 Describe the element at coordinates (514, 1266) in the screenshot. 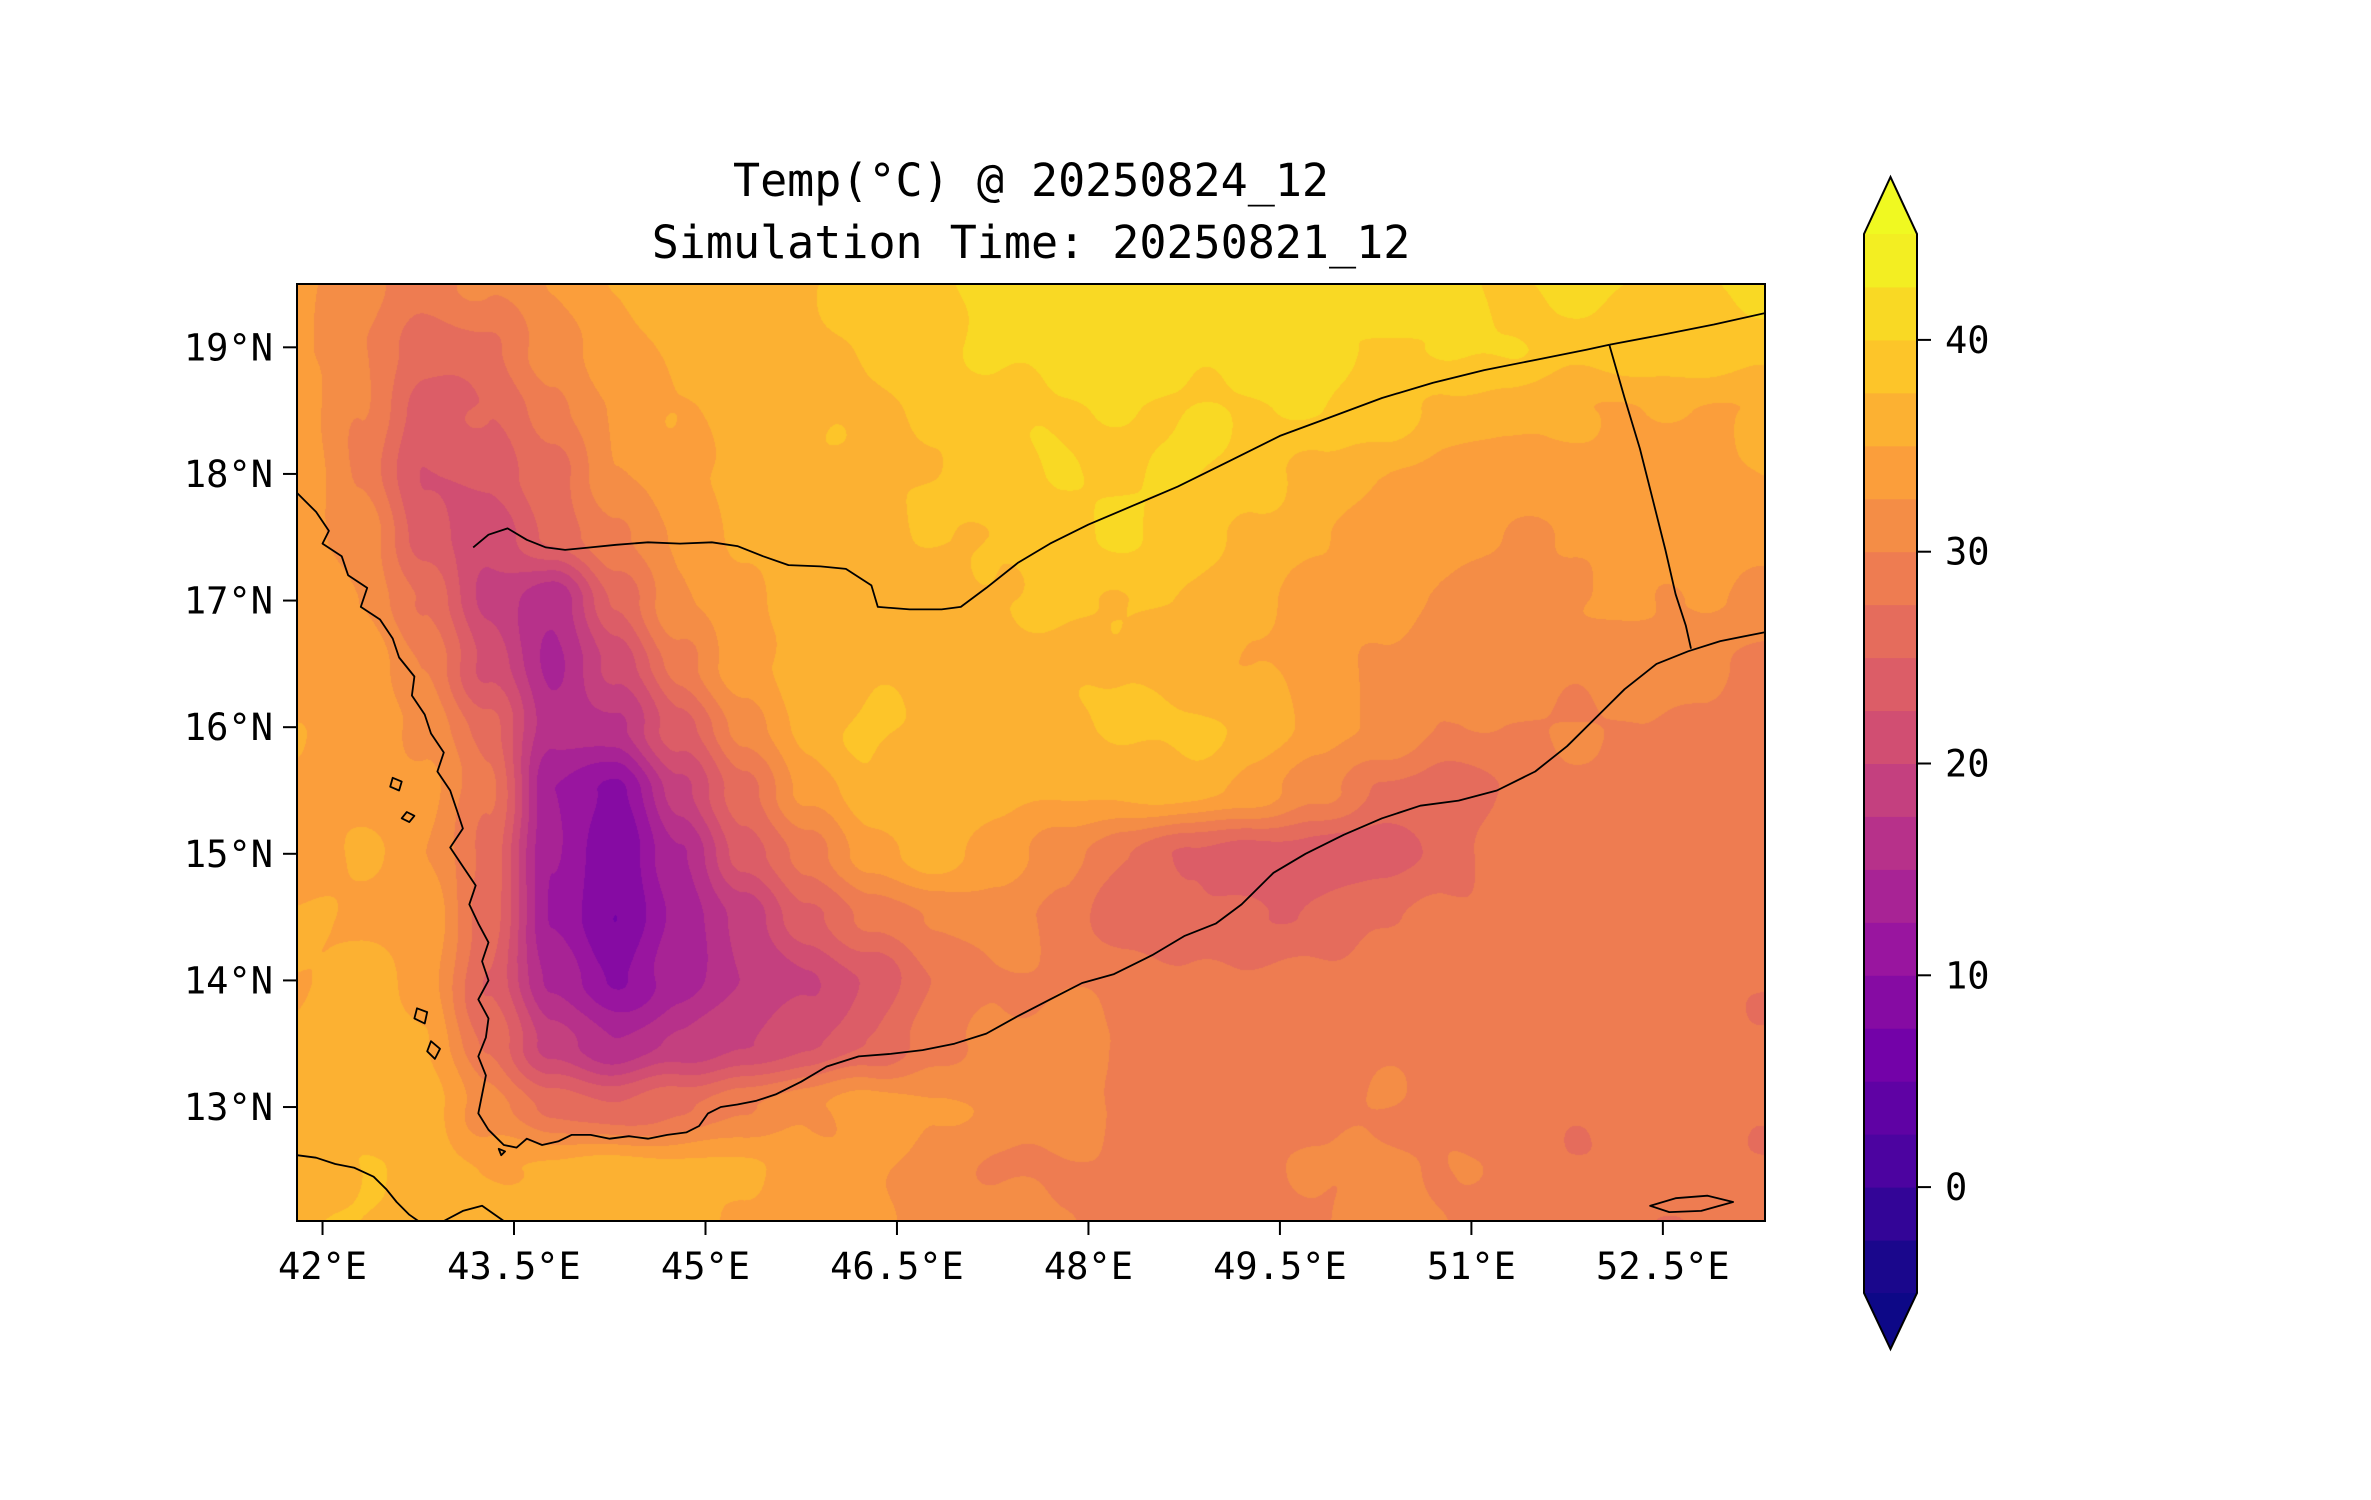

I see `x-tick-label: 43.5°E` at that location.